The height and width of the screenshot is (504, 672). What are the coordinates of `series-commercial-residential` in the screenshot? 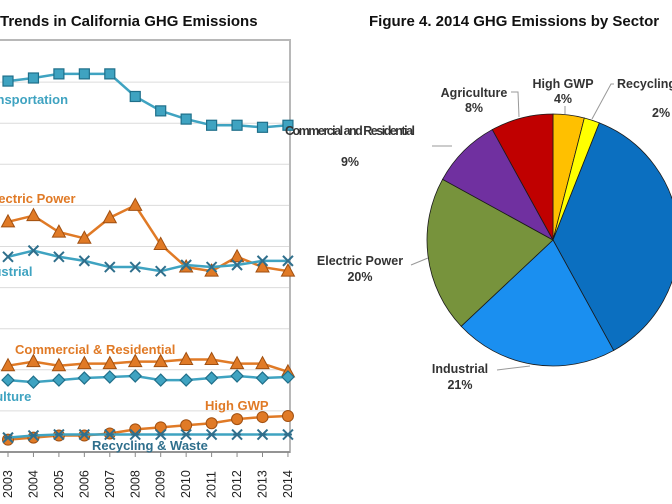 It's located at (148, 364).